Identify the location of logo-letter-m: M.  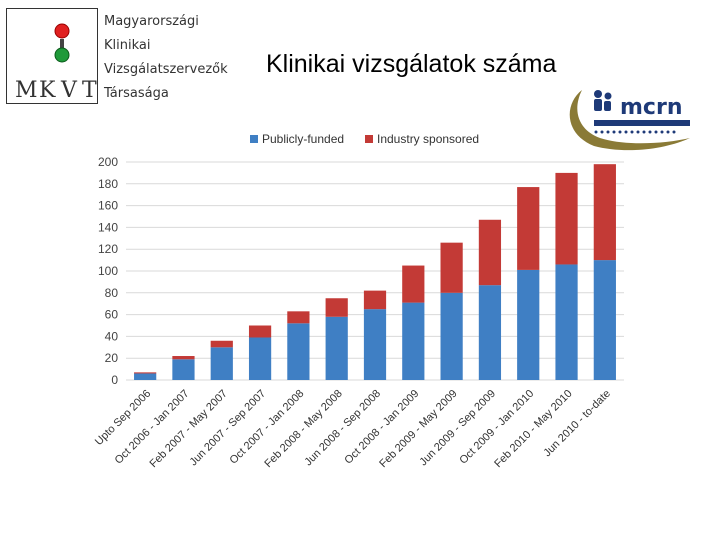
(26, 90).